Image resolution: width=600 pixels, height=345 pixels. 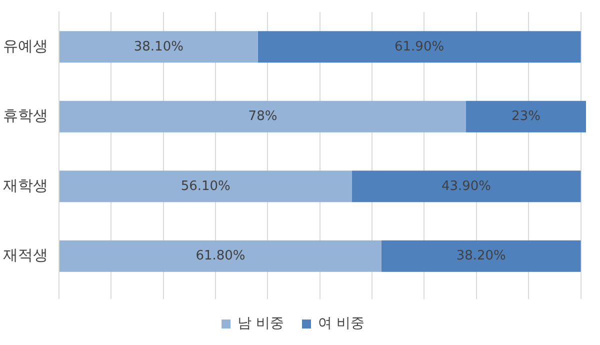 I want to click on y-tick-label: 재학생, so click(x=25, y=185).